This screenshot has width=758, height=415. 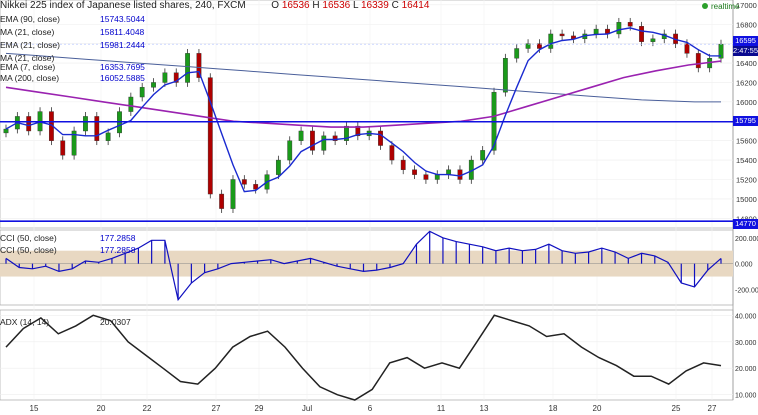 I want to click on y-tick-label: 15200, so click(x=746, y=179).